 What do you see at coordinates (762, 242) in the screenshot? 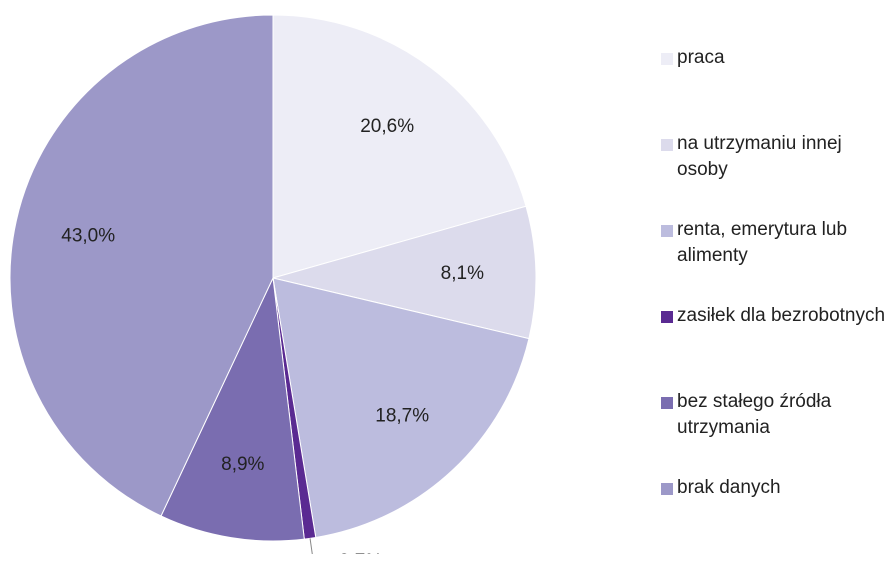
I see `legend-label: renta, emerytura lub alimenty` at bounding box center [762, 242].